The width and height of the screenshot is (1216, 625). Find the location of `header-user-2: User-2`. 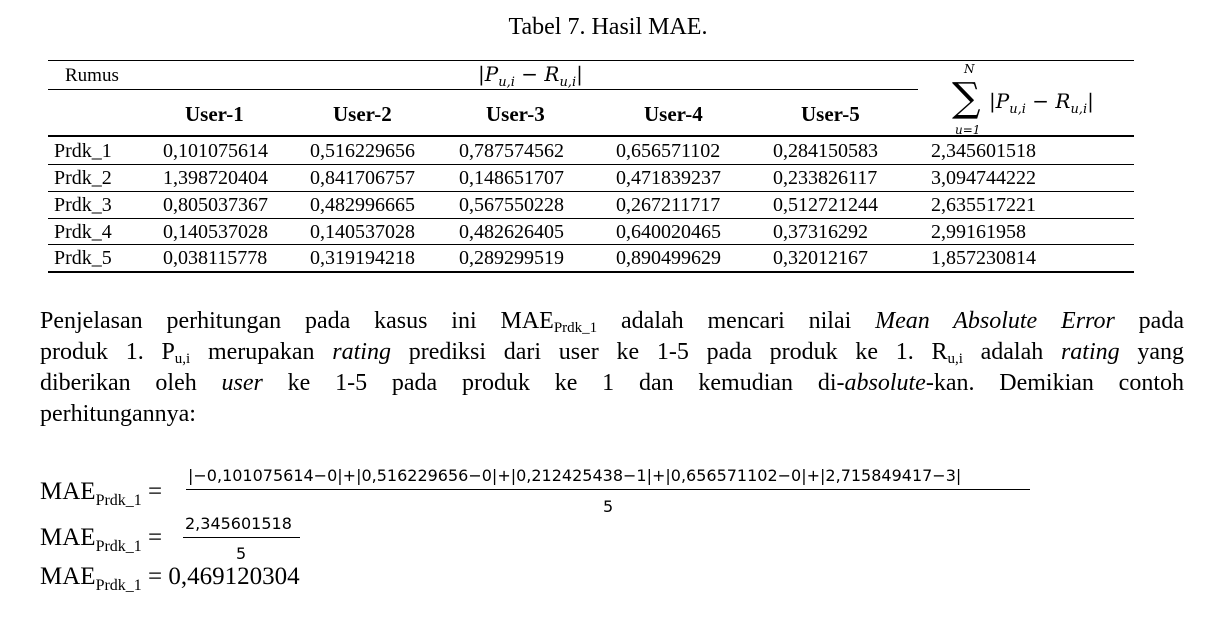

header-user-2: User-2 is located at coordinates (362, 114).